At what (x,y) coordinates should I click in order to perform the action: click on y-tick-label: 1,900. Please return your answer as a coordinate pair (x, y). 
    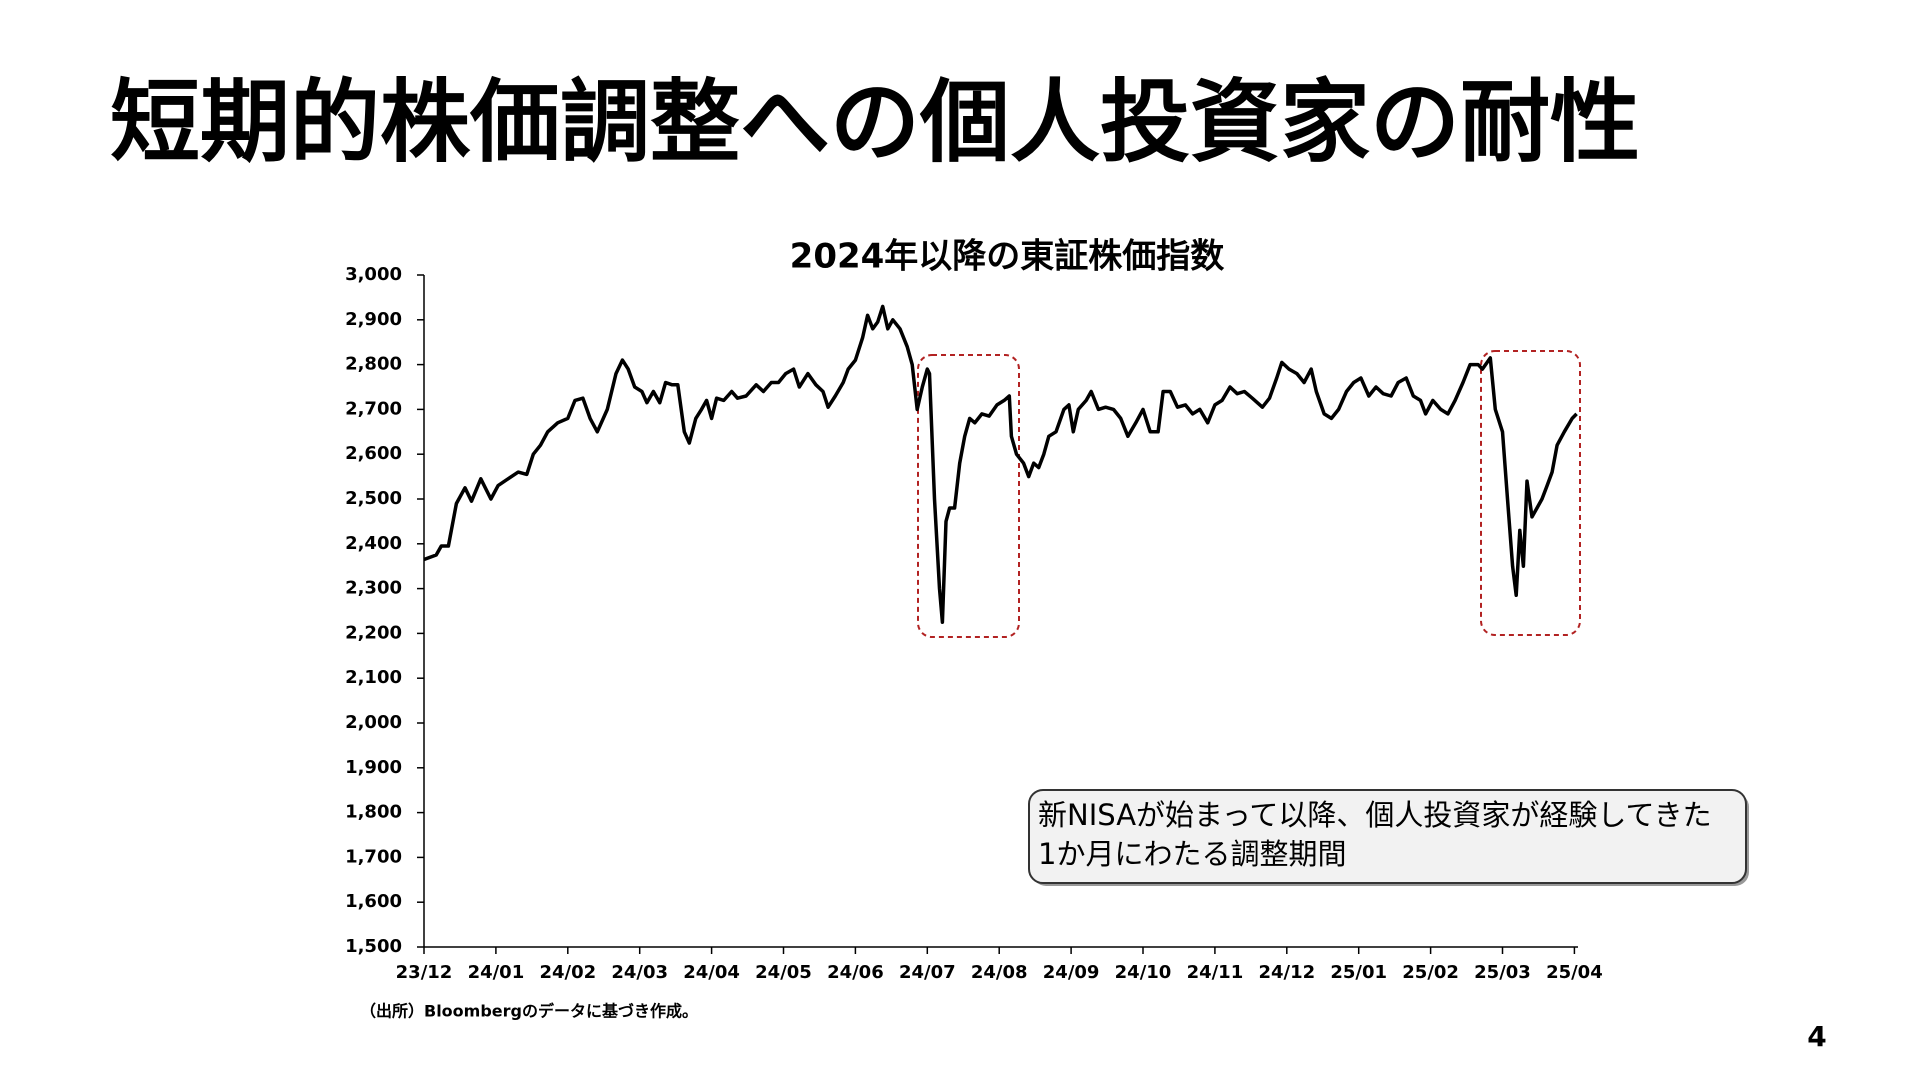
    Looking at the image, I should click on (373, 767).